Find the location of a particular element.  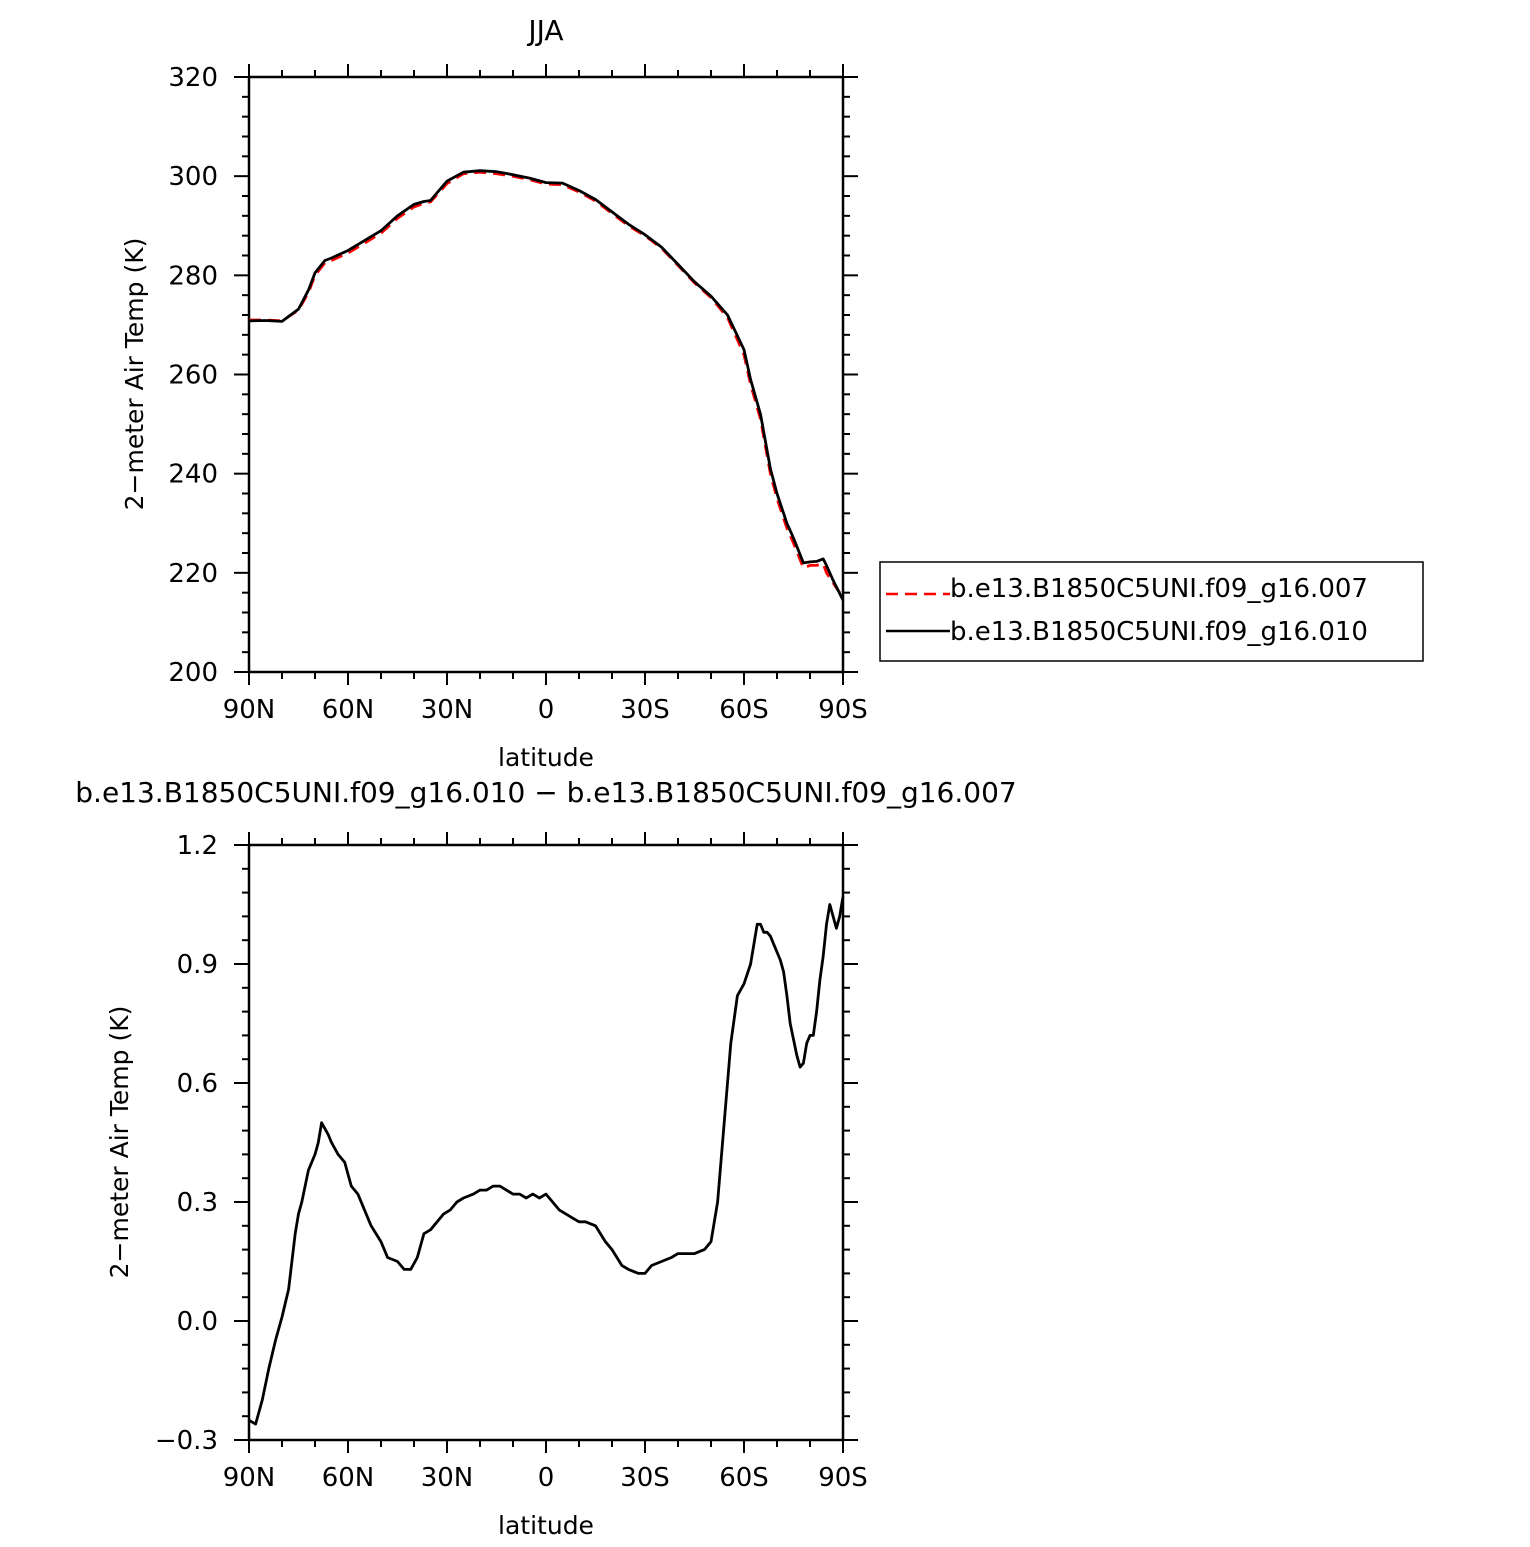

bottom-y-tick-label: −0.3 is located at coordinates (186, 1441).